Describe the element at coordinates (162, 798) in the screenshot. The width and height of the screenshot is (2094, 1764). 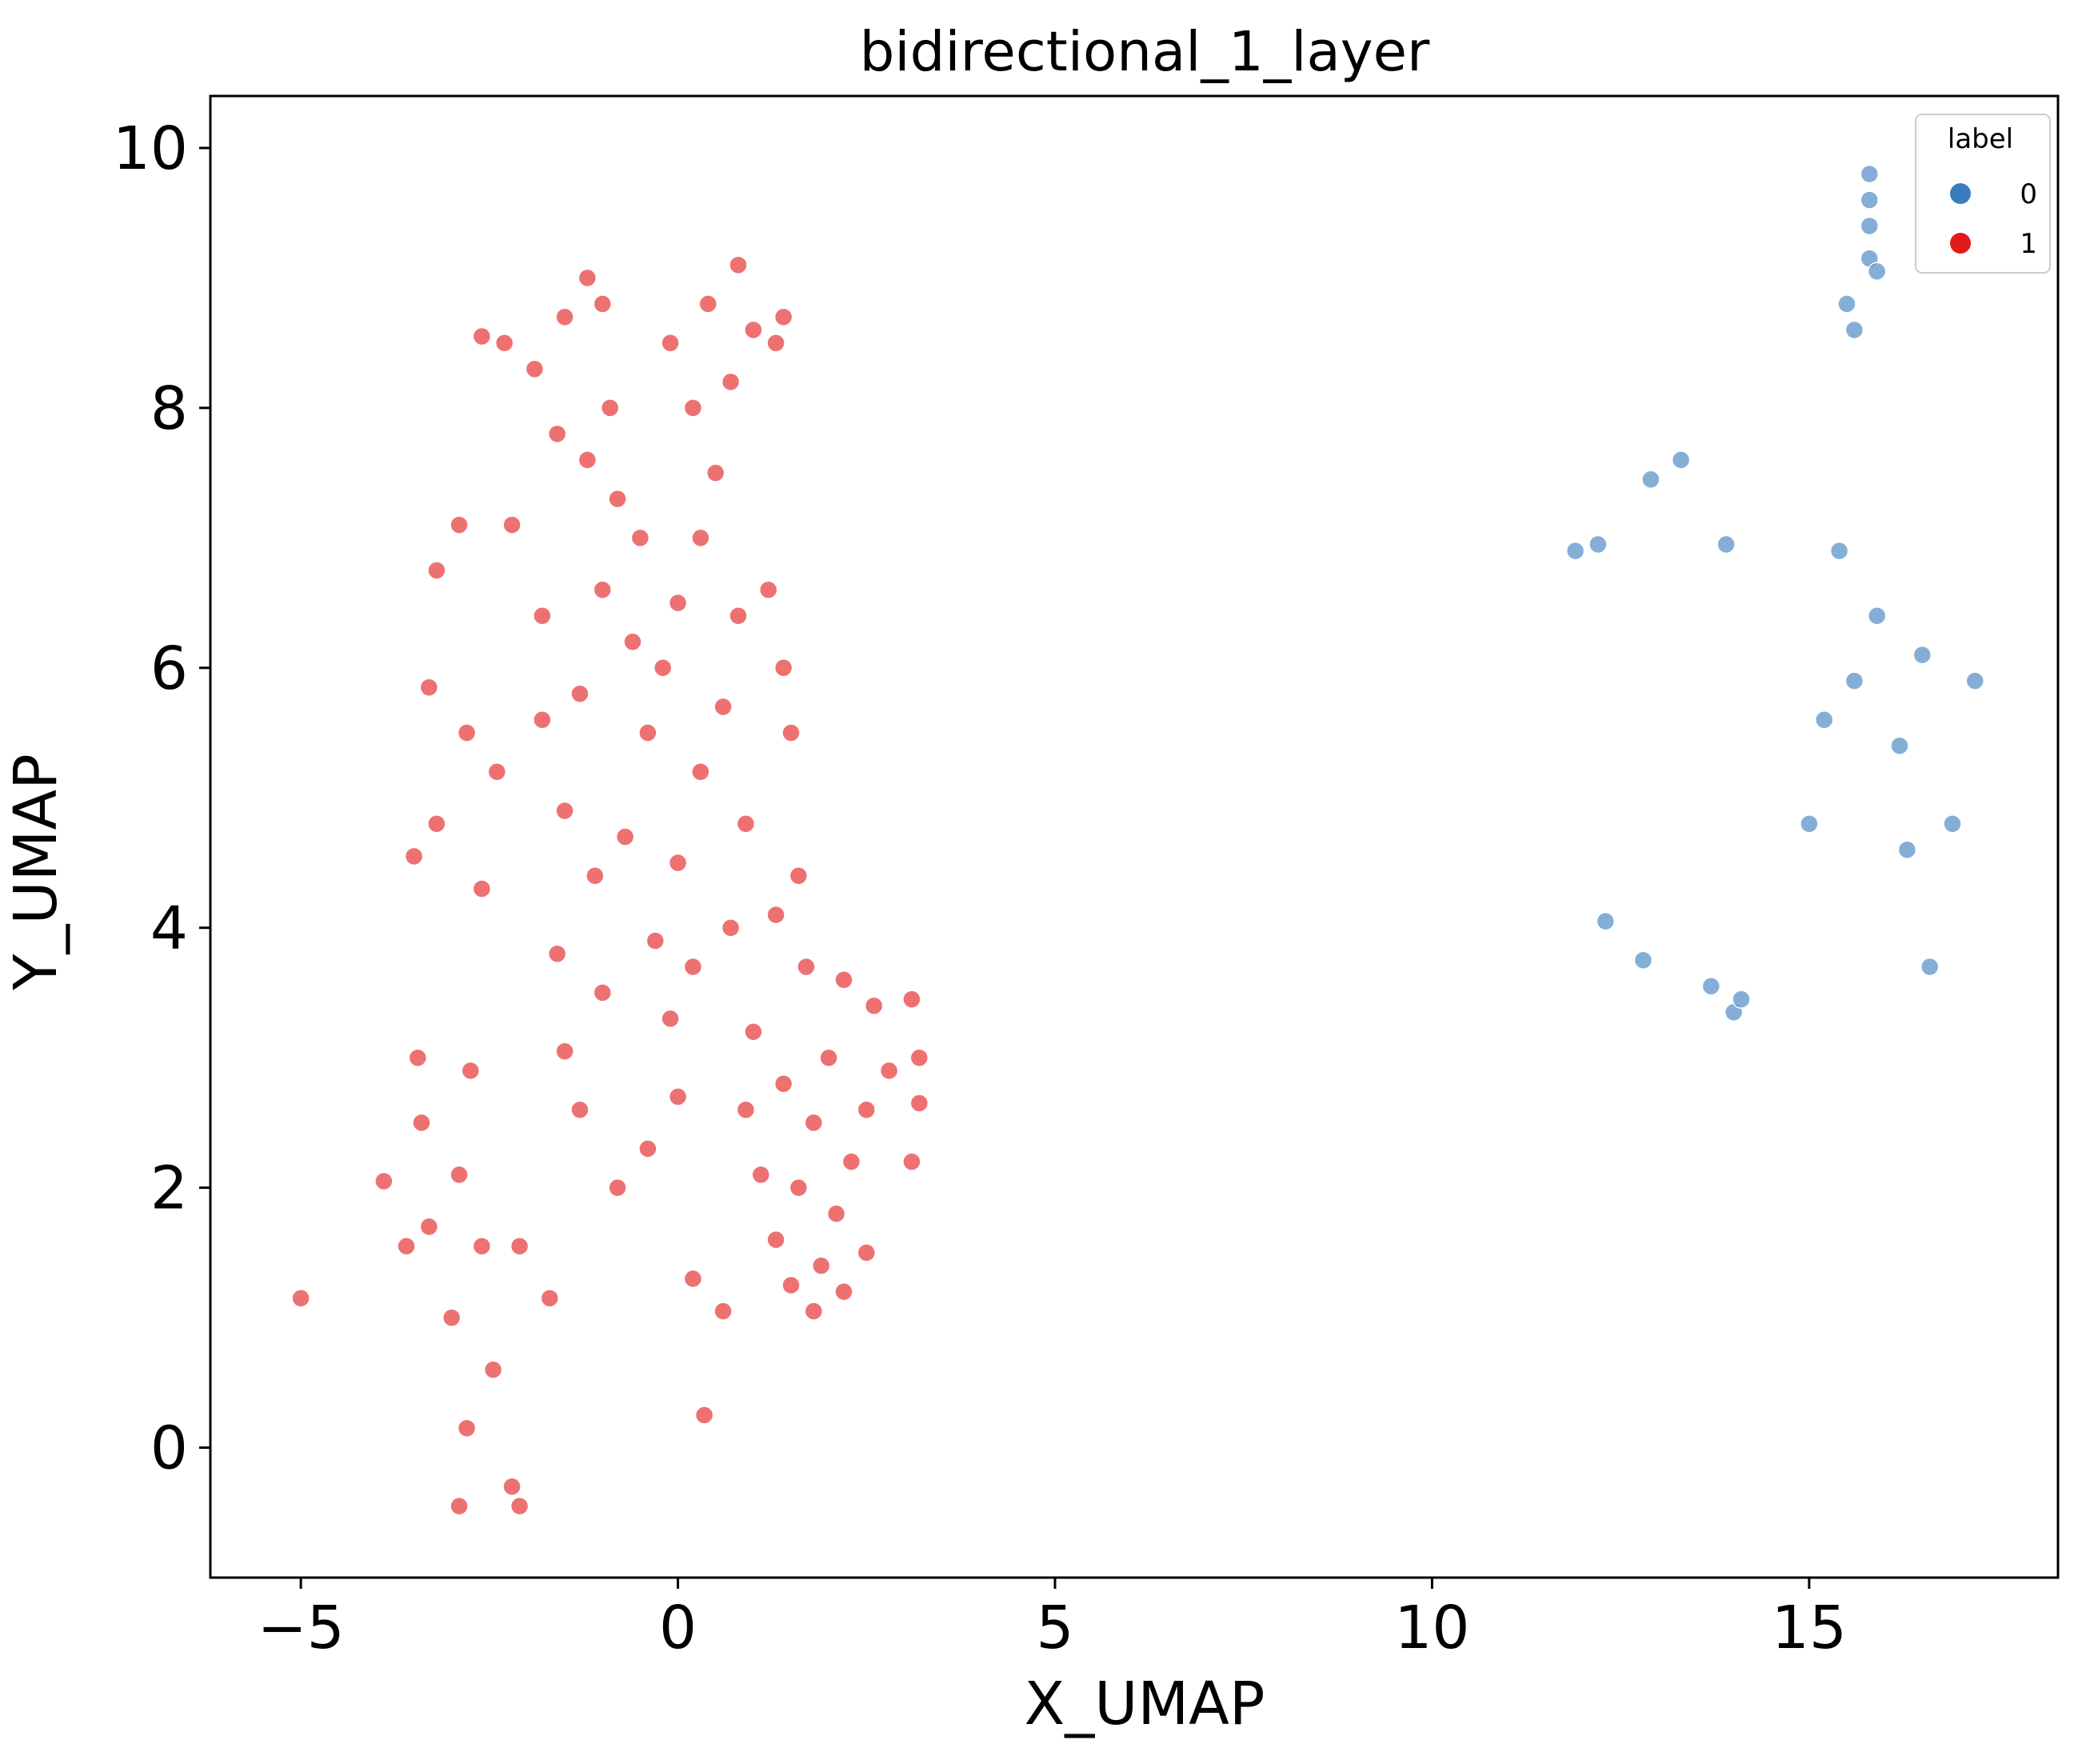
I see `y-axis: 0 2 4 6 8 10` at that location.